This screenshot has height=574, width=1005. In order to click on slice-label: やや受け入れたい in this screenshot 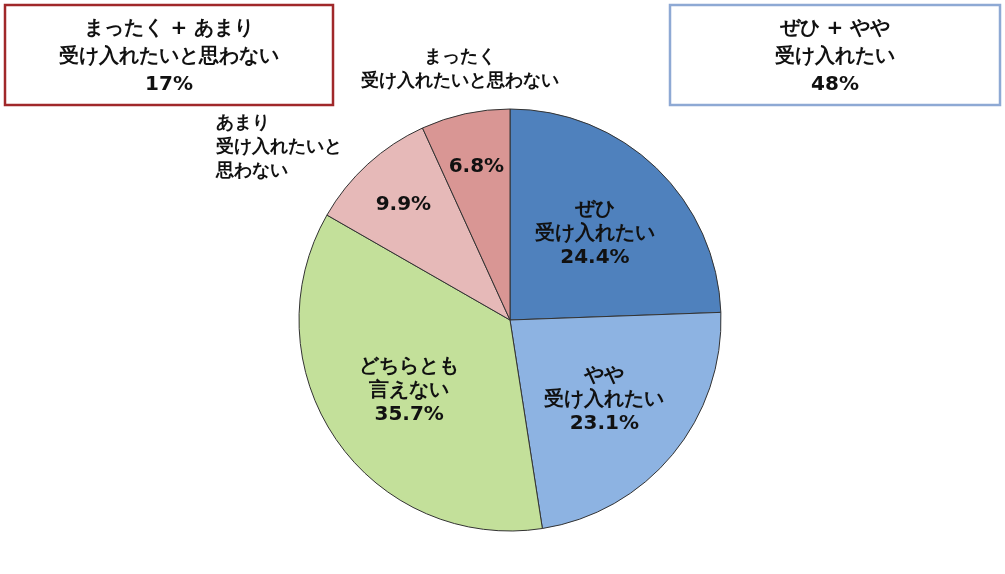, I will do `click(604, 385)`.